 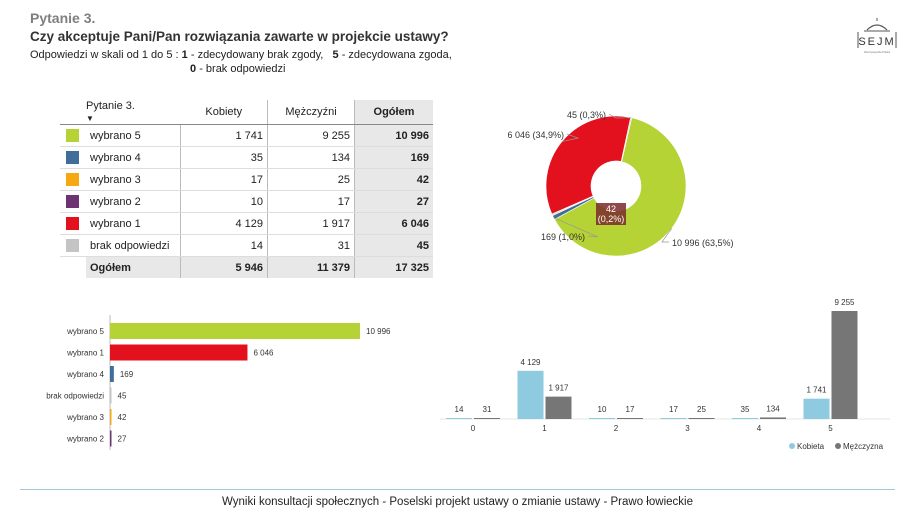 I want to click on hbar-value-label: 6 046, so click(x=263, y=353).